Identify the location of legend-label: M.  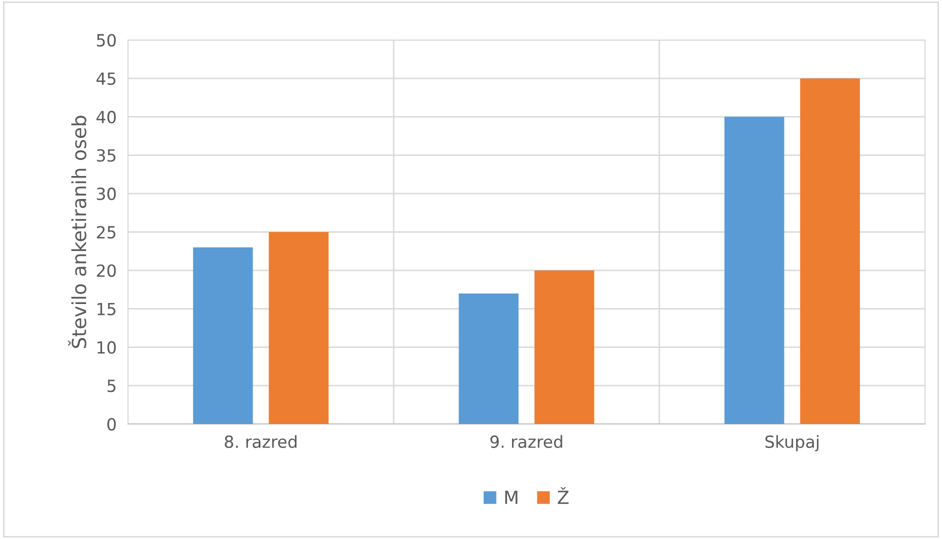
(511, 497).